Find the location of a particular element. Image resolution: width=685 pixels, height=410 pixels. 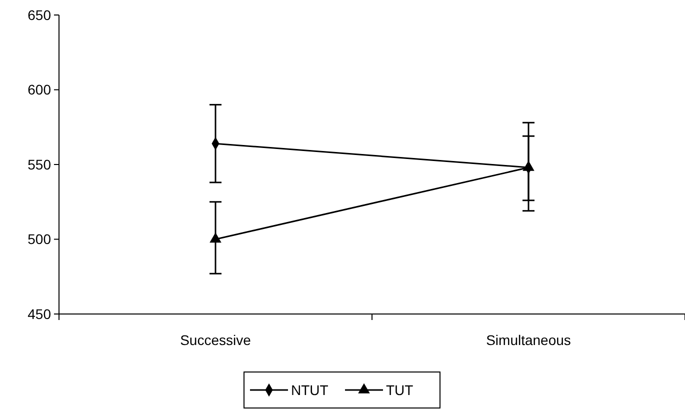

legend-label: NTUT is located at coordinates (310, 390).